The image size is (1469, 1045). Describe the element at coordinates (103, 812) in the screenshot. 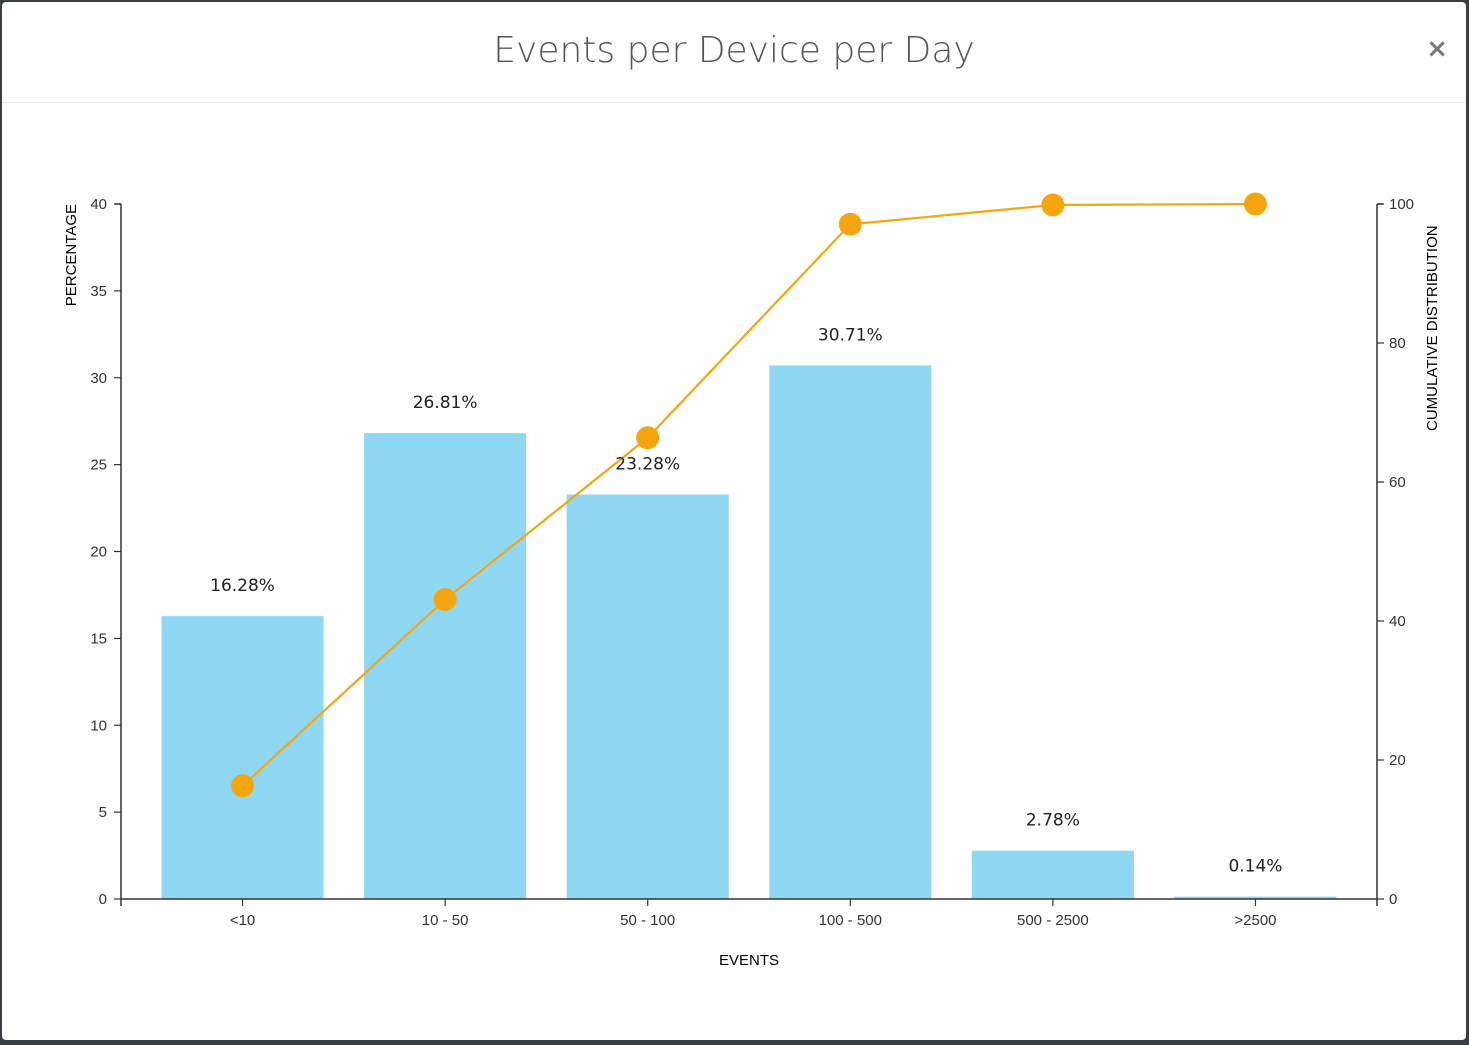

I see `y-tick-label: 5` at that location.